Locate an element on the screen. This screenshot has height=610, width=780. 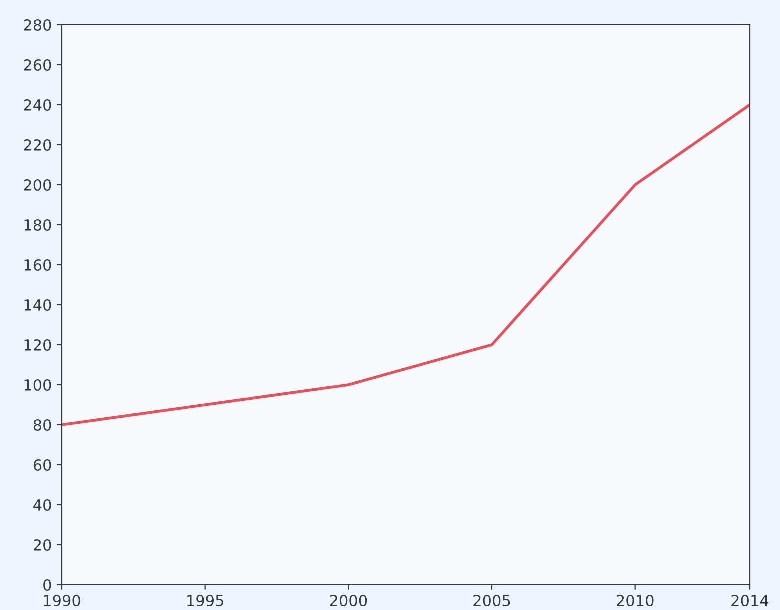
y-tick-label: 40 is located at coordinates (43, 505).